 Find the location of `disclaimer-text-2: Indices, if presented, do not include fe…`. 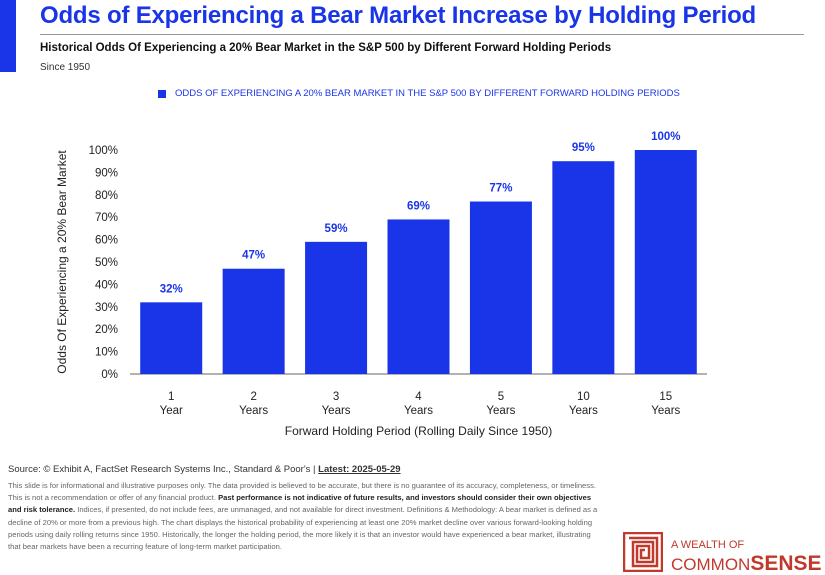

disclaimer-text-2: Indices, if presented, do not include fe… is located at coordinates (303, 528).